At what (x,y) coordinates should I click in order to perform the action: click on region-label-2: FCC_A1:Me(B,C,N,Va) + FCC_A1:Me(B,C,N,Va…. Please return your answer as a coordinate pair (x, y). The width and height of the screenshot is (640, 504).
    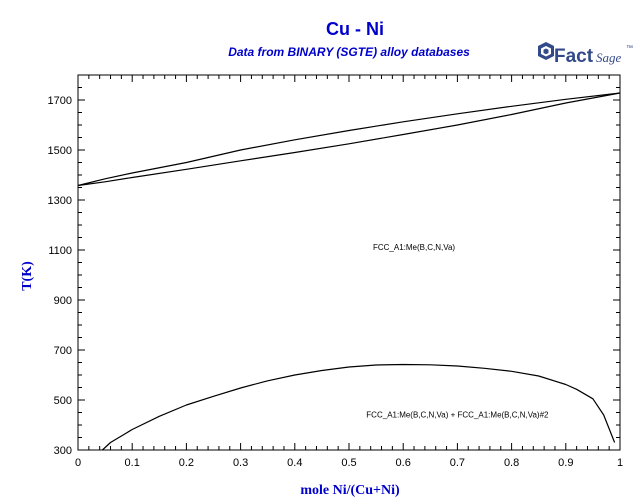
    Looking at the image, I should click on (457, 415).